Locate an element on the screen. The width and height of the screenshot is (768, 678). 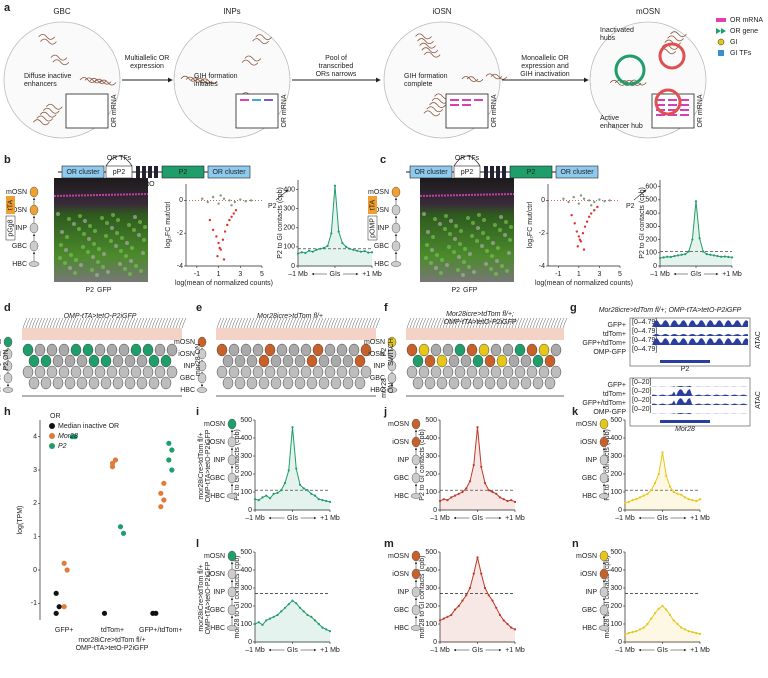
transition-label: GIH inactivation is located at coordinates (545, 74).